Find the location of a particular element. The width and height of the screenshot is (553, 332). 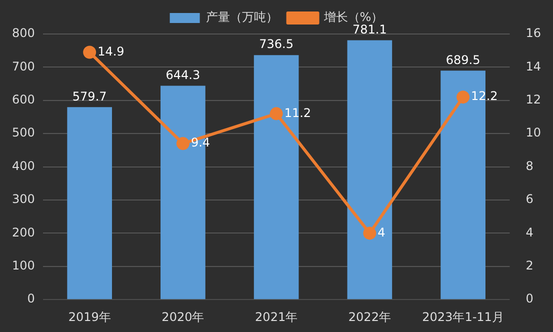

data-label: 781.1 is located at coordinates (369, 29).